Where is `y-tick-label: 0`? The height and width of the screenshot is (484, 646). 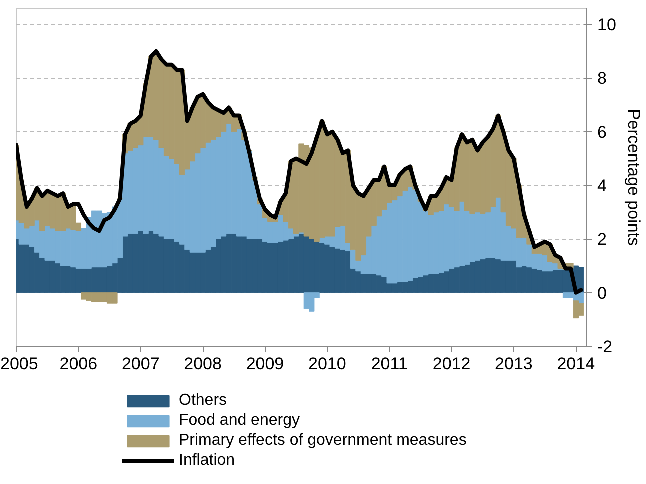
y-tick-label: 0 is located at coordinates (602, 293).